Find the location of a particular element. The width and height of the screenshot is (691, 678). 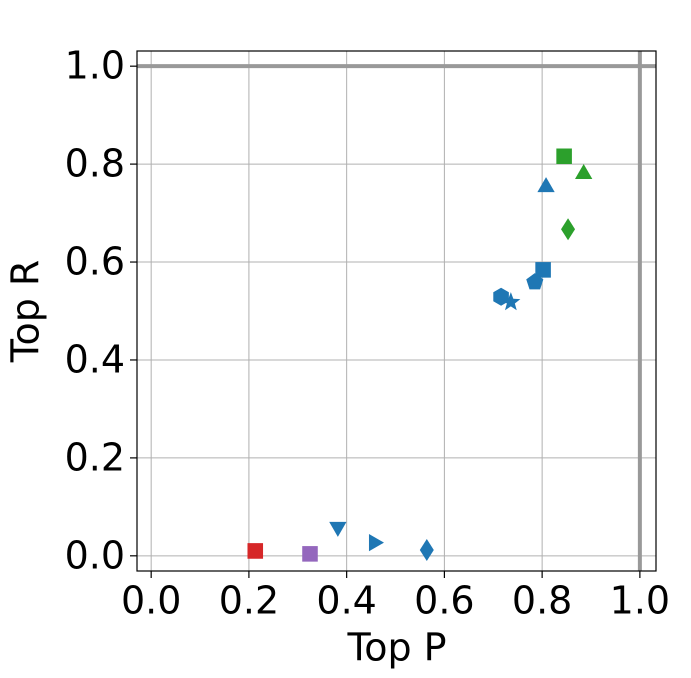

y-tick-label: 0.0 is located at coordinates (95, 555).